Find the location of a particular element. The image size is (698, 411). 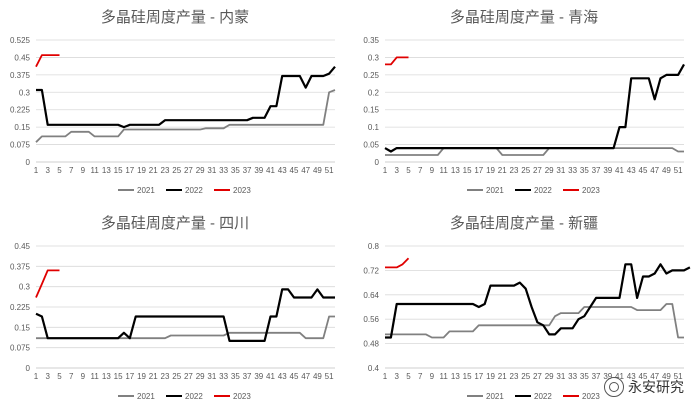

y-tick-label: 0 is located at coordinates (28, 368).